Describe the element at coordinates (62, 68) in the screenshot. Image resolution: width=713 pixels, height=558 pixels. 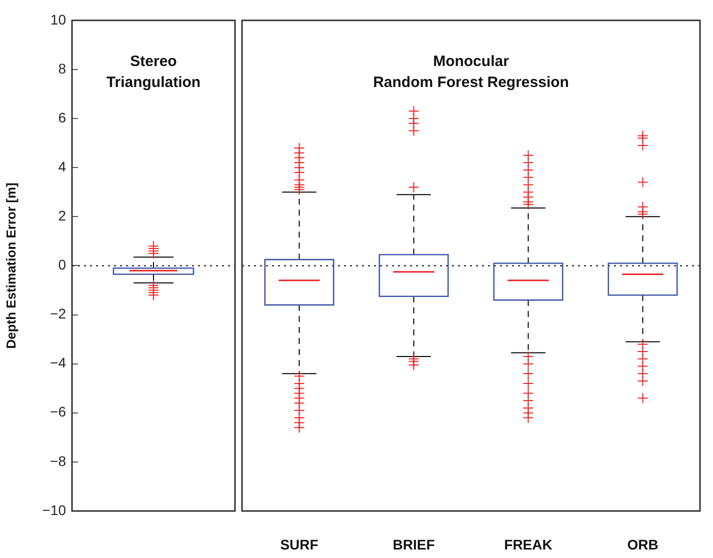
I see `y-tick-label: 8` at that location.